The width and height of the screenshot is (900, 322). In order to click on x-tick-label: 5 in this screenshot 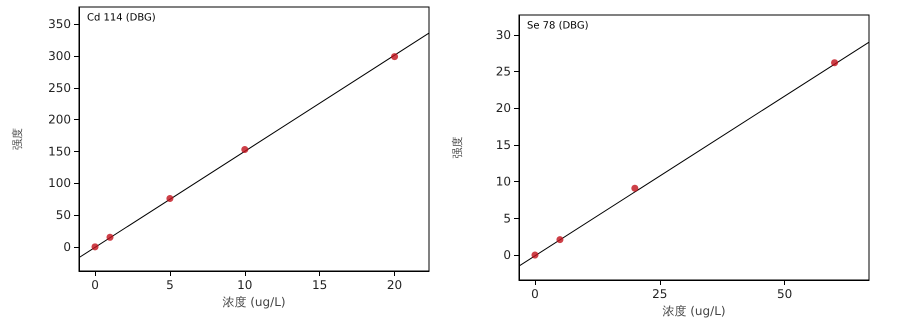, I will do `click(170, 285)`.